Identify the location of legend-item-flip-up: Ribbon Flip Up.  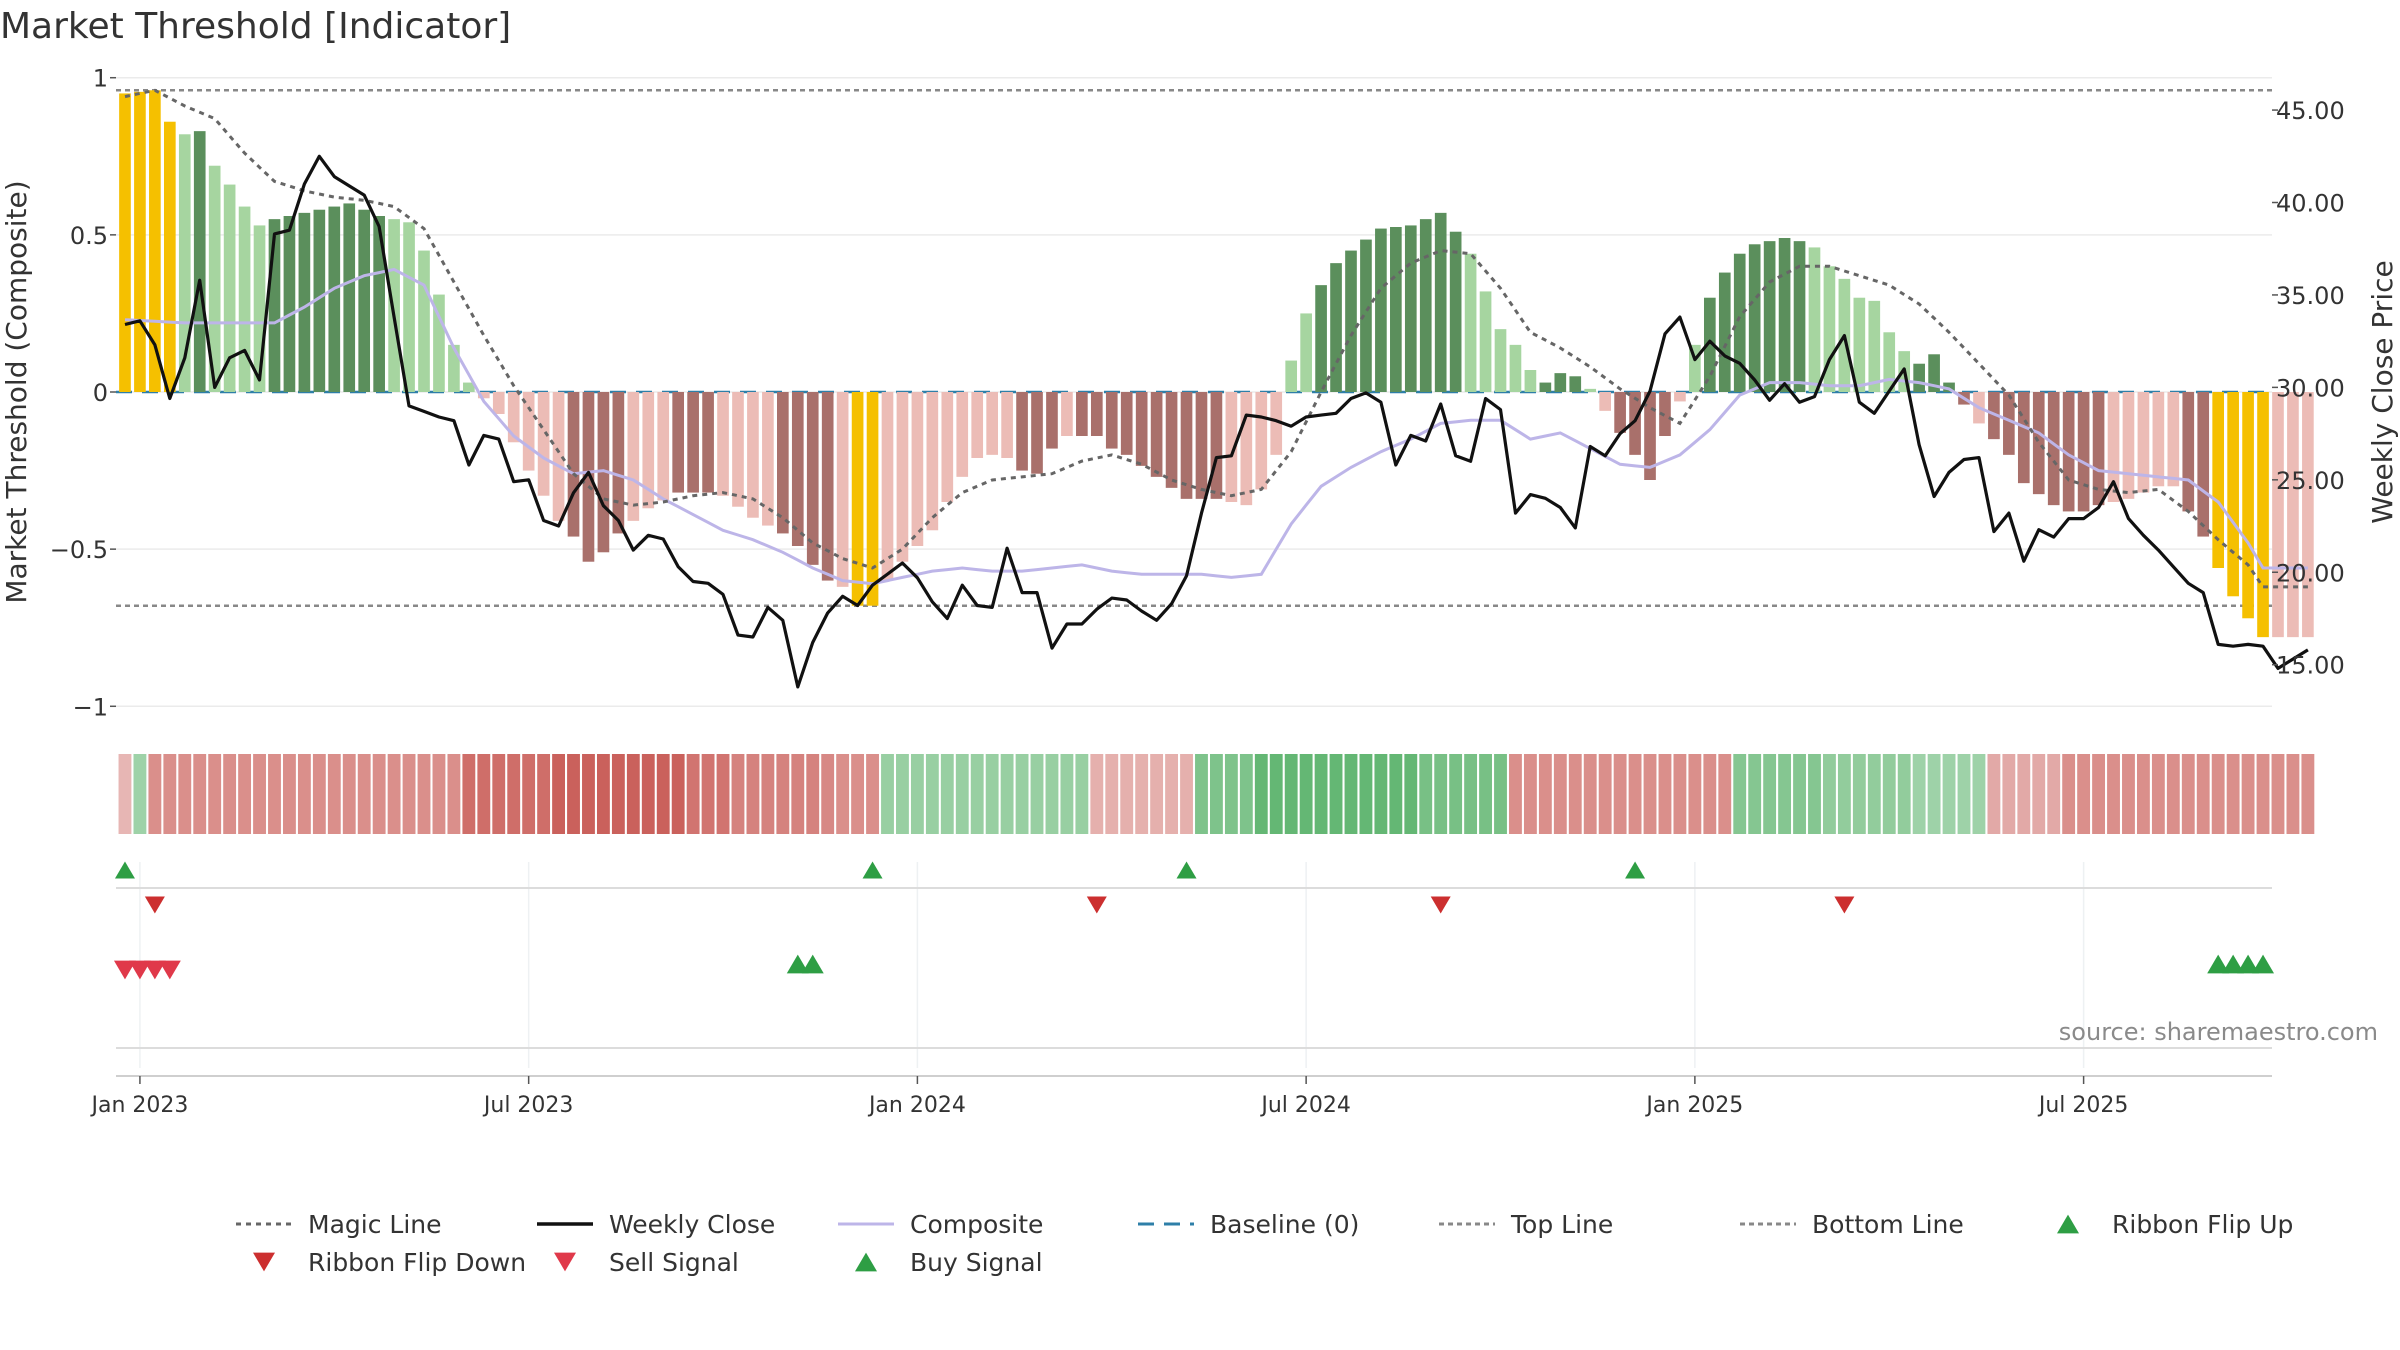
(2175, 1224).